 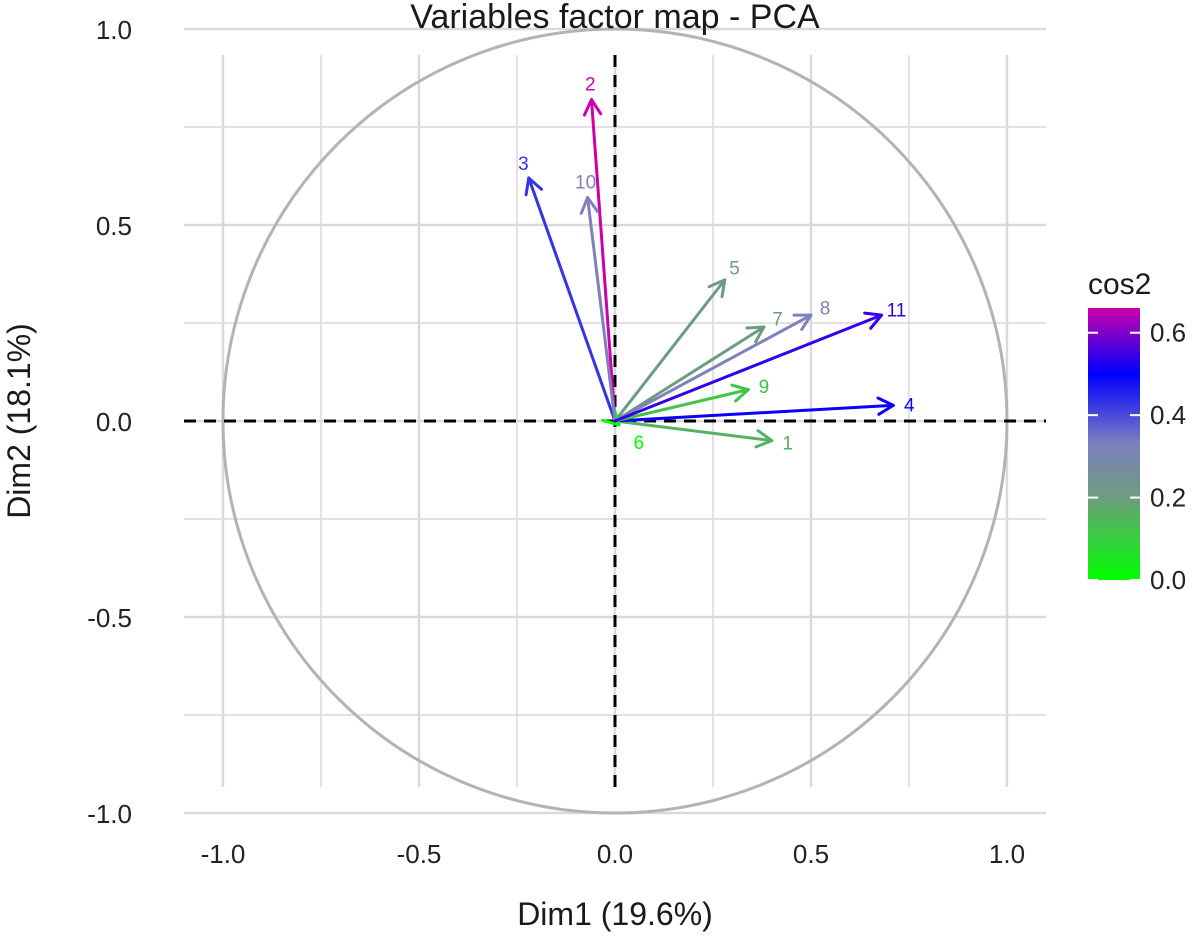 I want to click on variable-arrow-8: 8, so click(x=722, y=361).